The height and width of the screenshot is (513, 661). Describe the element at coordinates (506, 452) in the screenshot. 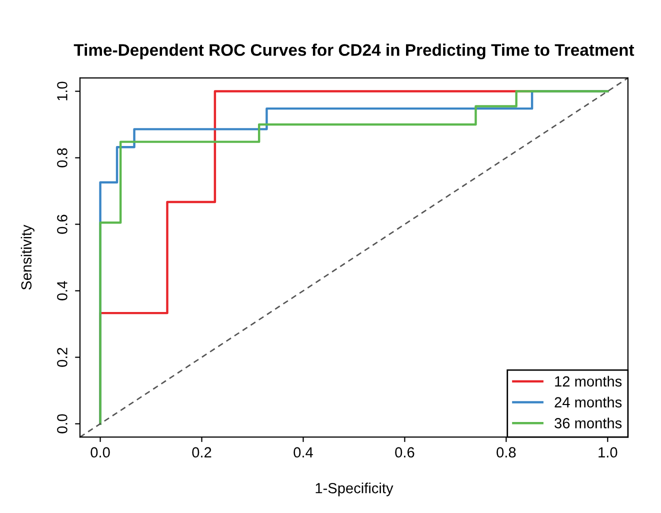

I see `x-tick-label: 0.8` at that location.